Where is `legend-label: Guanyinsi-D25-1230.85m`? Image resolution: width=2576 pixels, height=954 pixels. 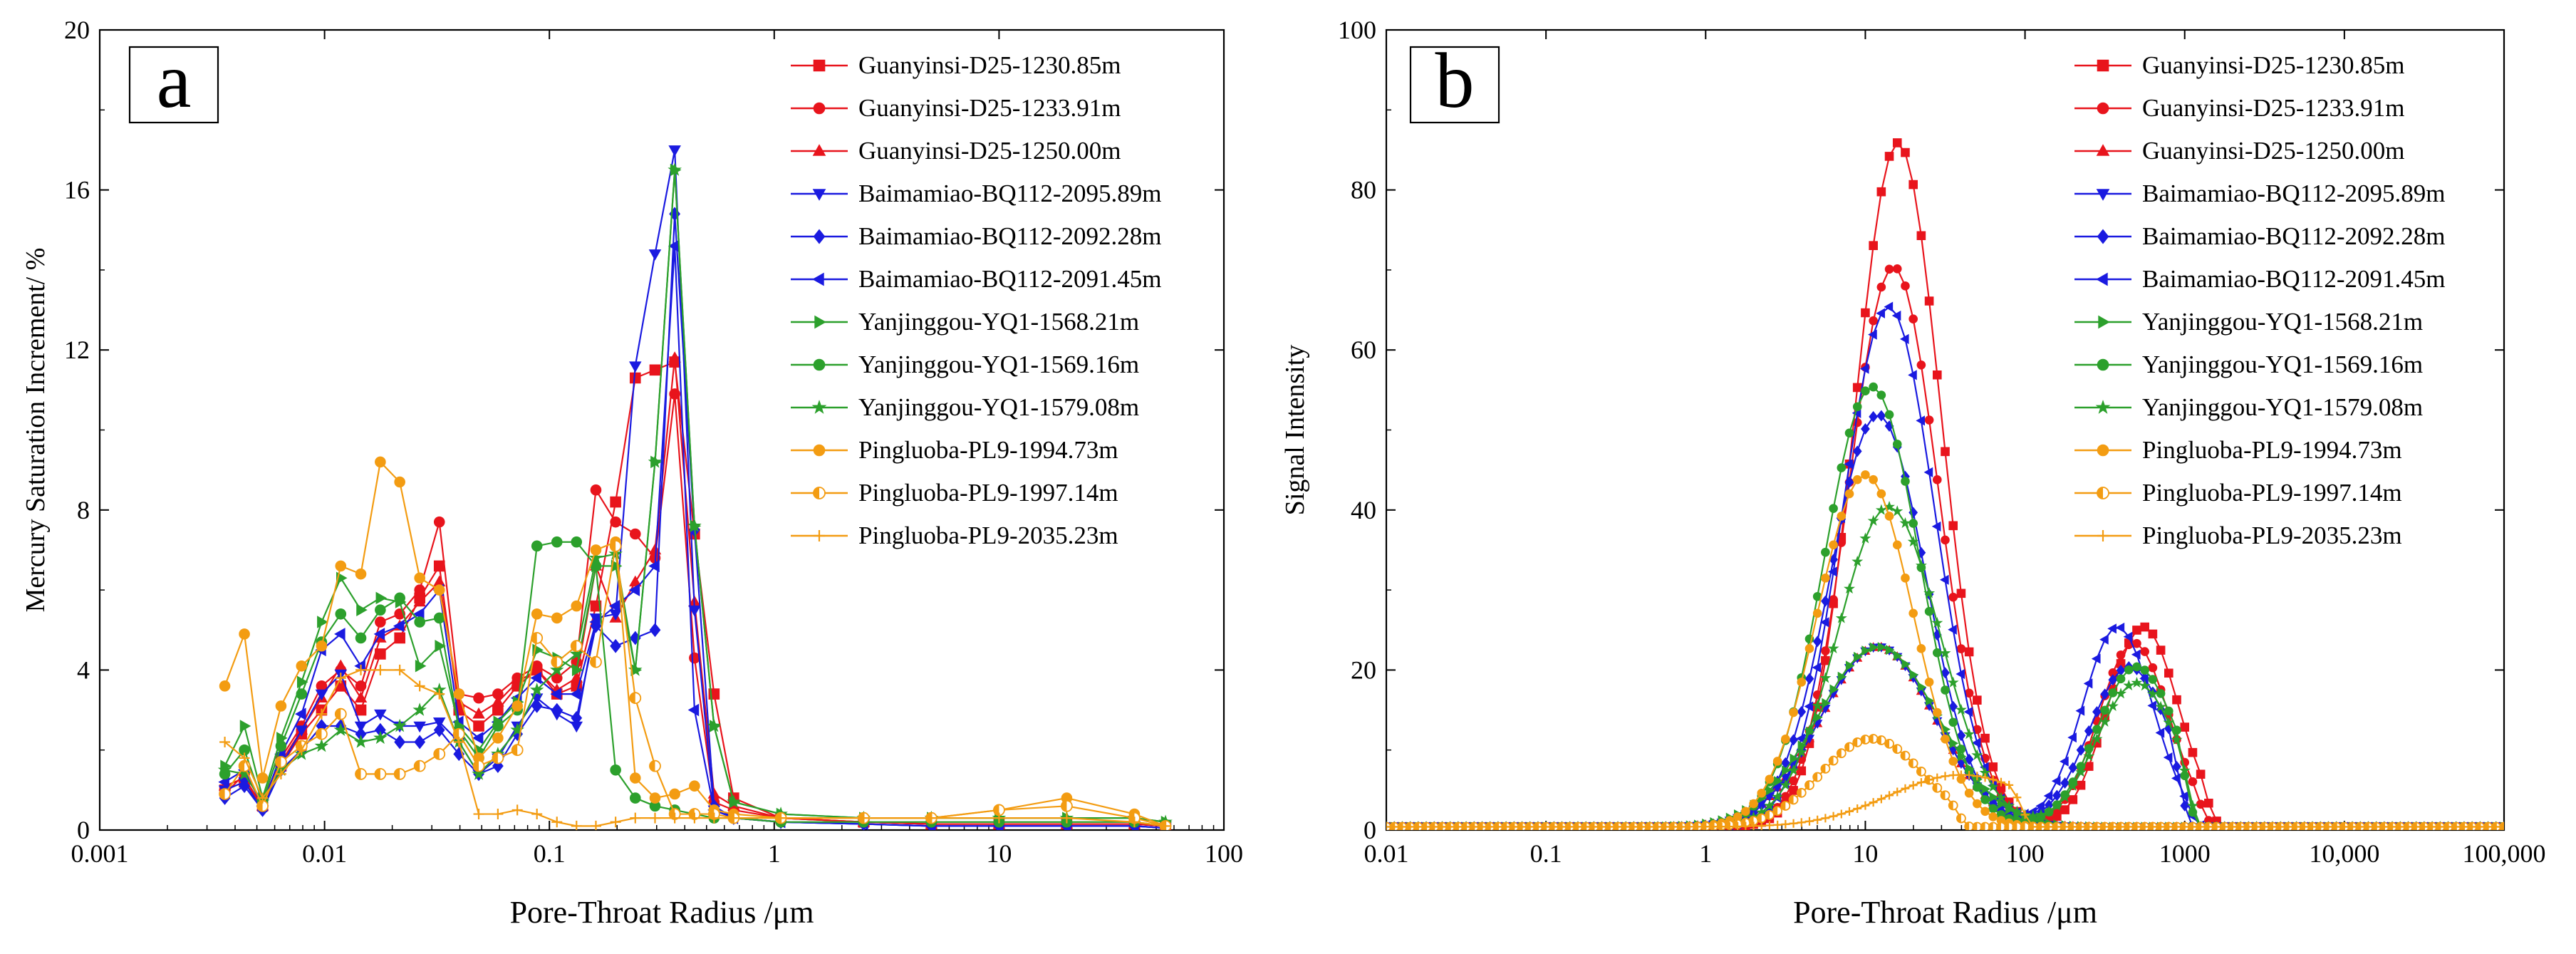
legend-label: Guanyinsi-D25-1230.85m is located at coordinates (2273, 65).